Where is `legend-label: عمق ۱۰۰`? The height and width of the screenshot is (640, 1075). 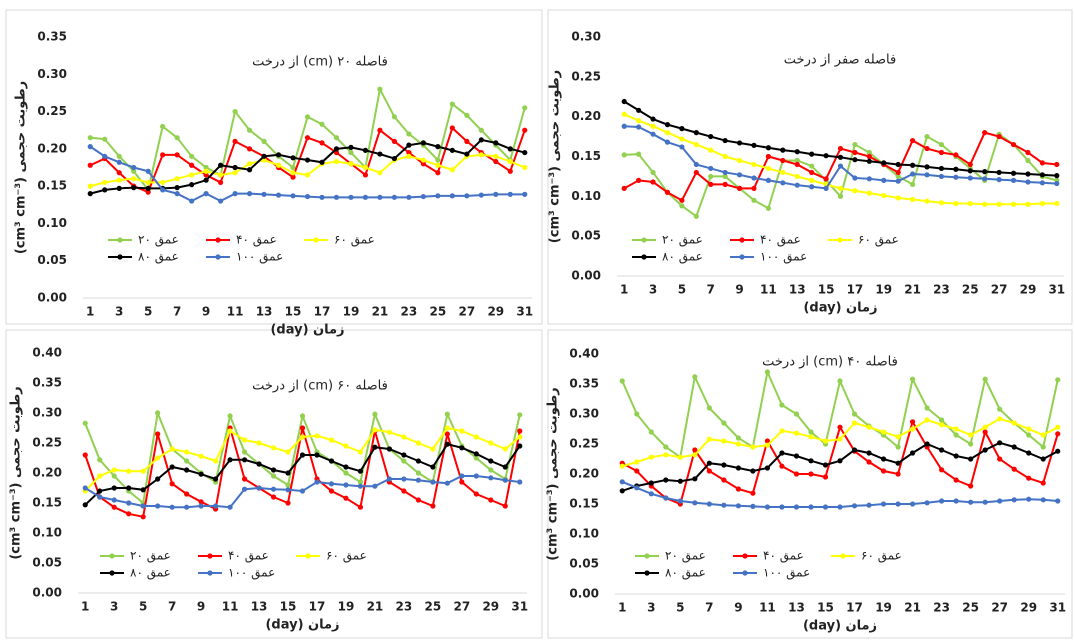
legend-label: عمق ۱۰۰ is located at coordinates (783, 257).